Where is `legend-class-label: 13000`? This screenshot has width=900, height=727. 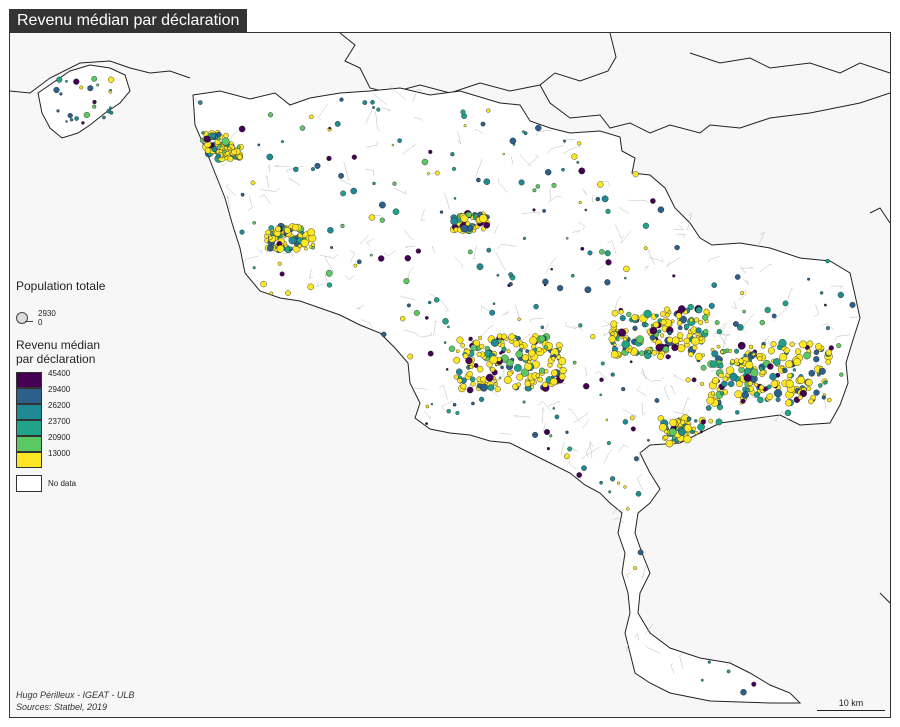
legend-class-label: 13000 is located at coordinates (59, 453).